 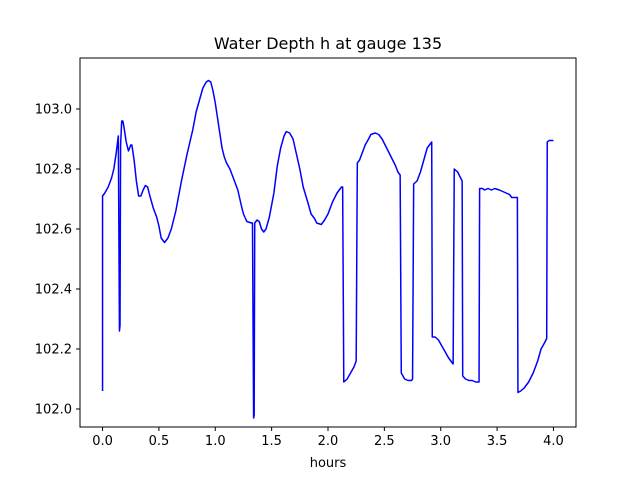 I want to click on x-tick-label: 2.5, so click(x=384, y=441).